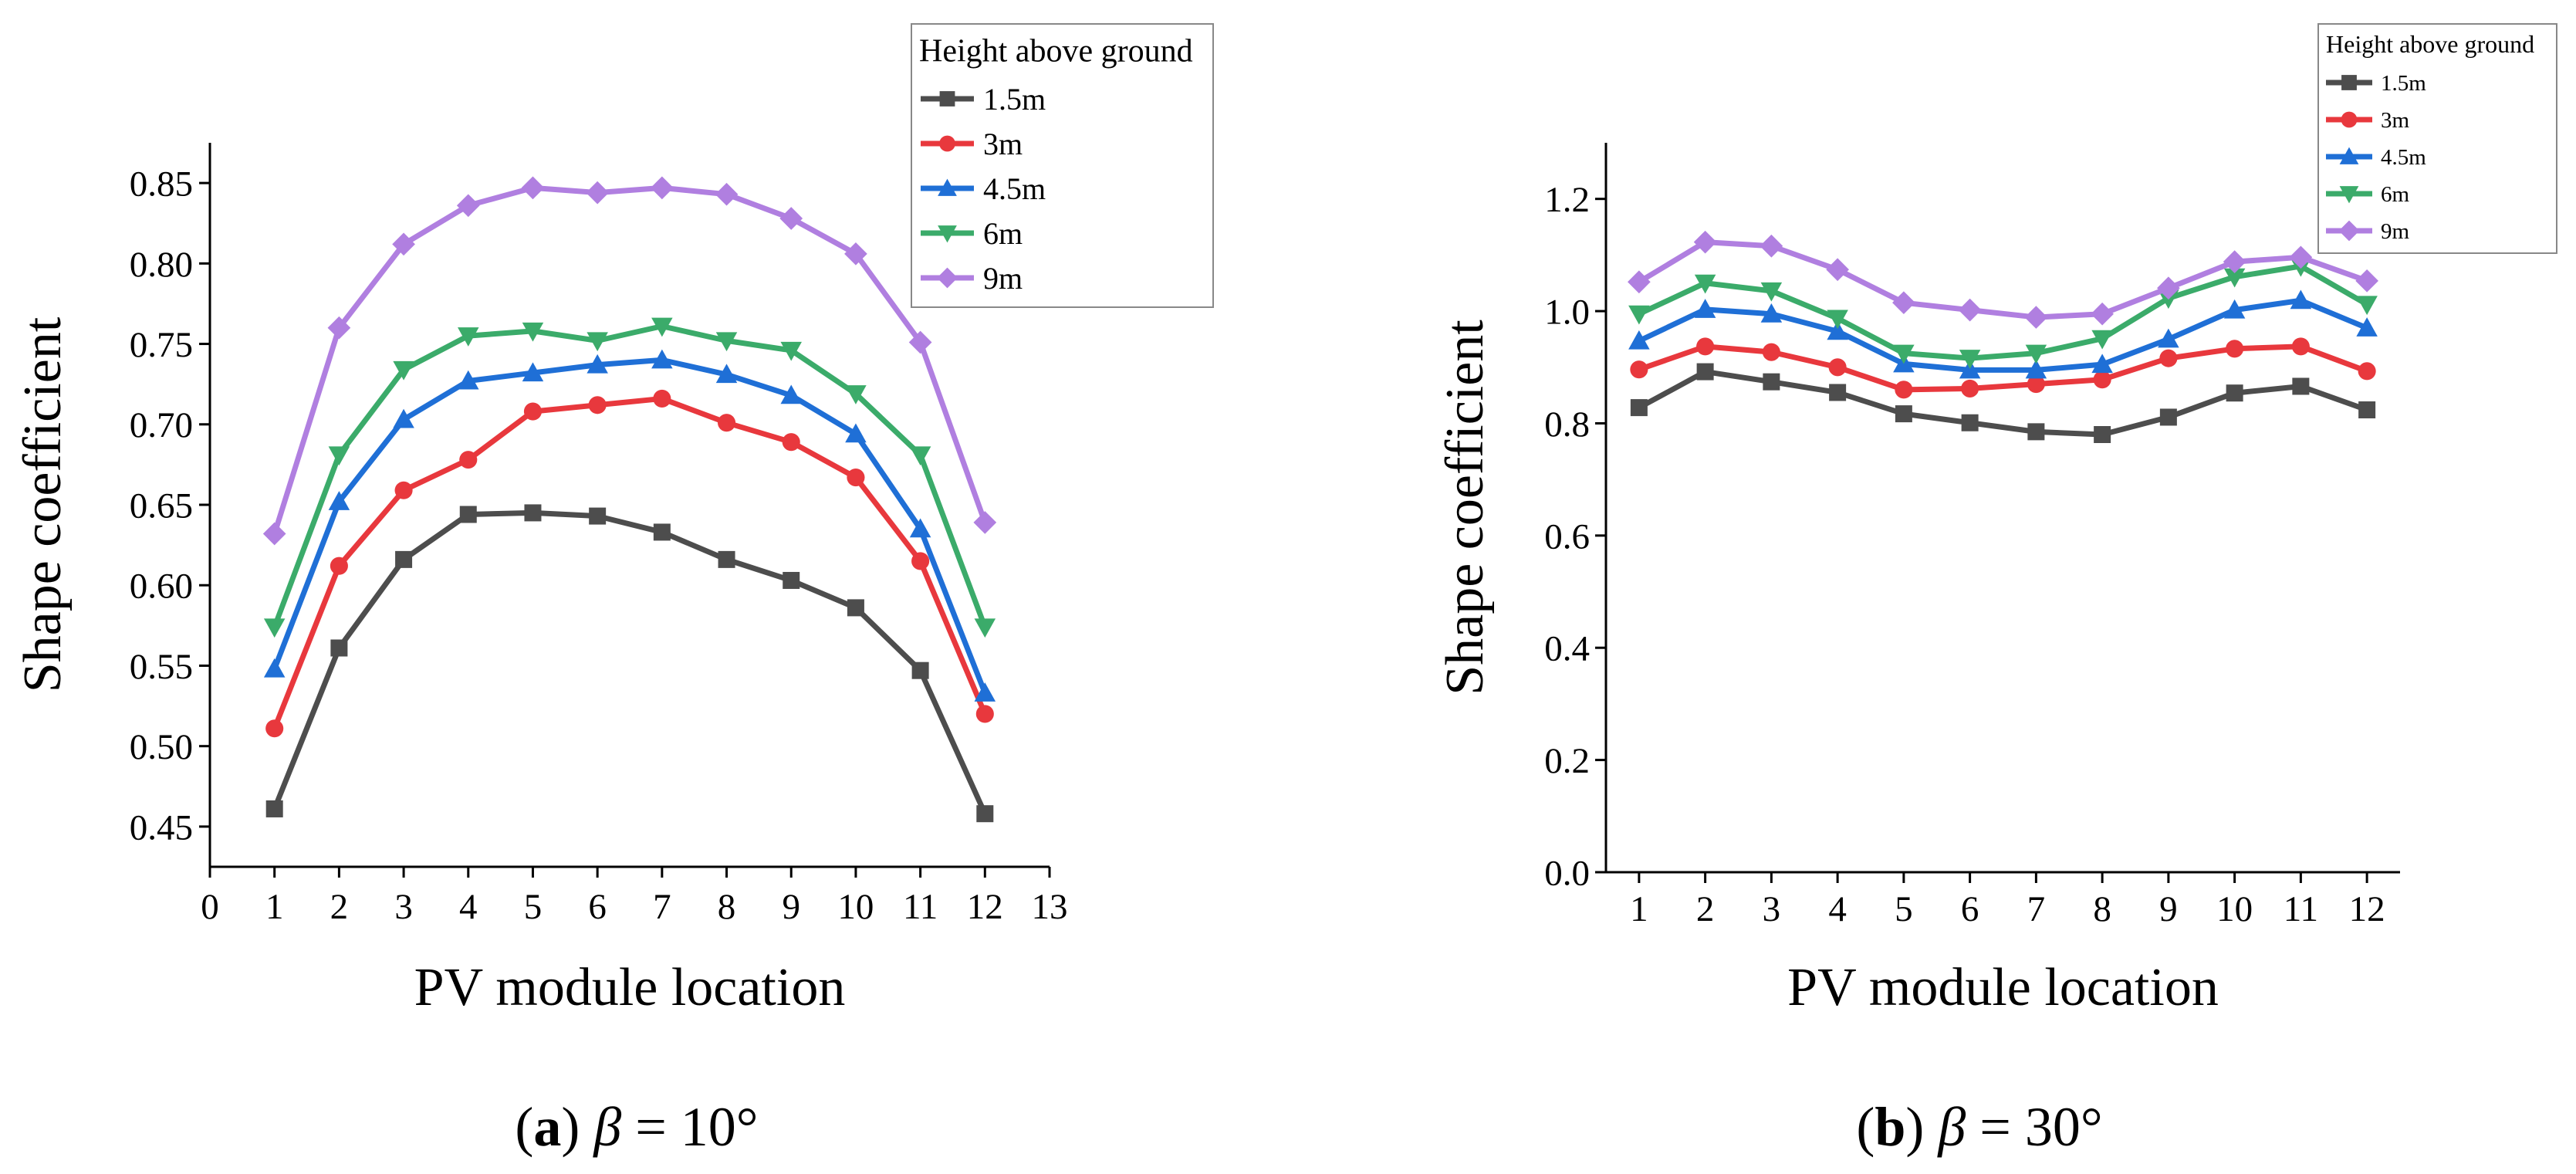 This screenshot has height=1174, width=2576. Describe the element at coordinates (161, 747) in the screenshot. I see `y-tick-label: 0.50` at that location.